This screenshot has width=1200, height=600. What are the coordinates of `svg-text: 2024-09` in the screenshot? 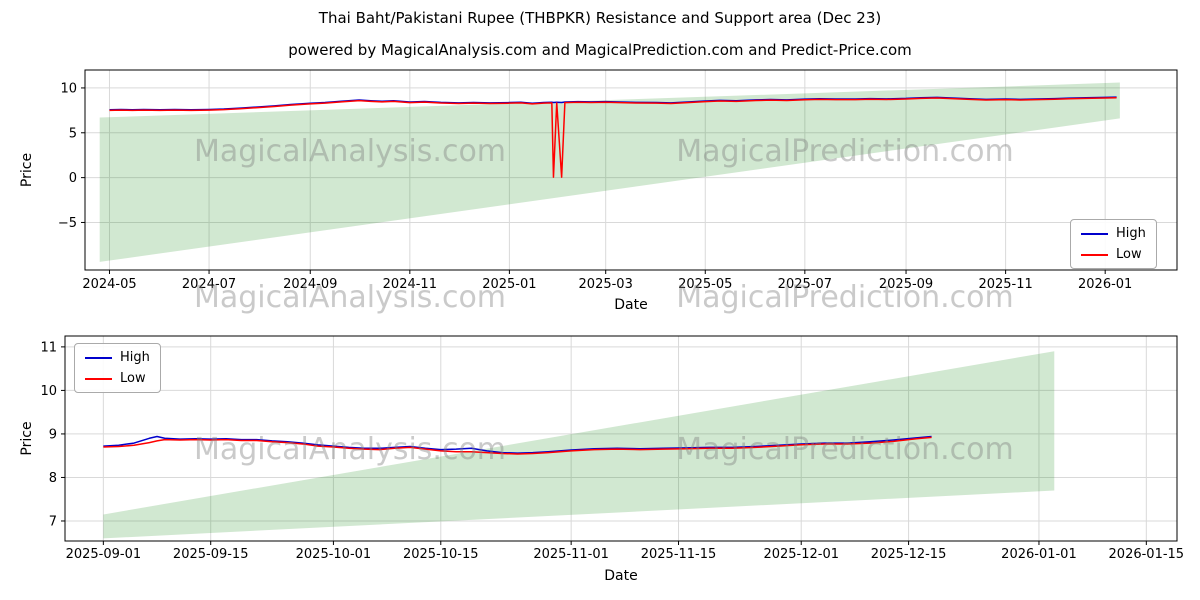 It's located at (310, 284).